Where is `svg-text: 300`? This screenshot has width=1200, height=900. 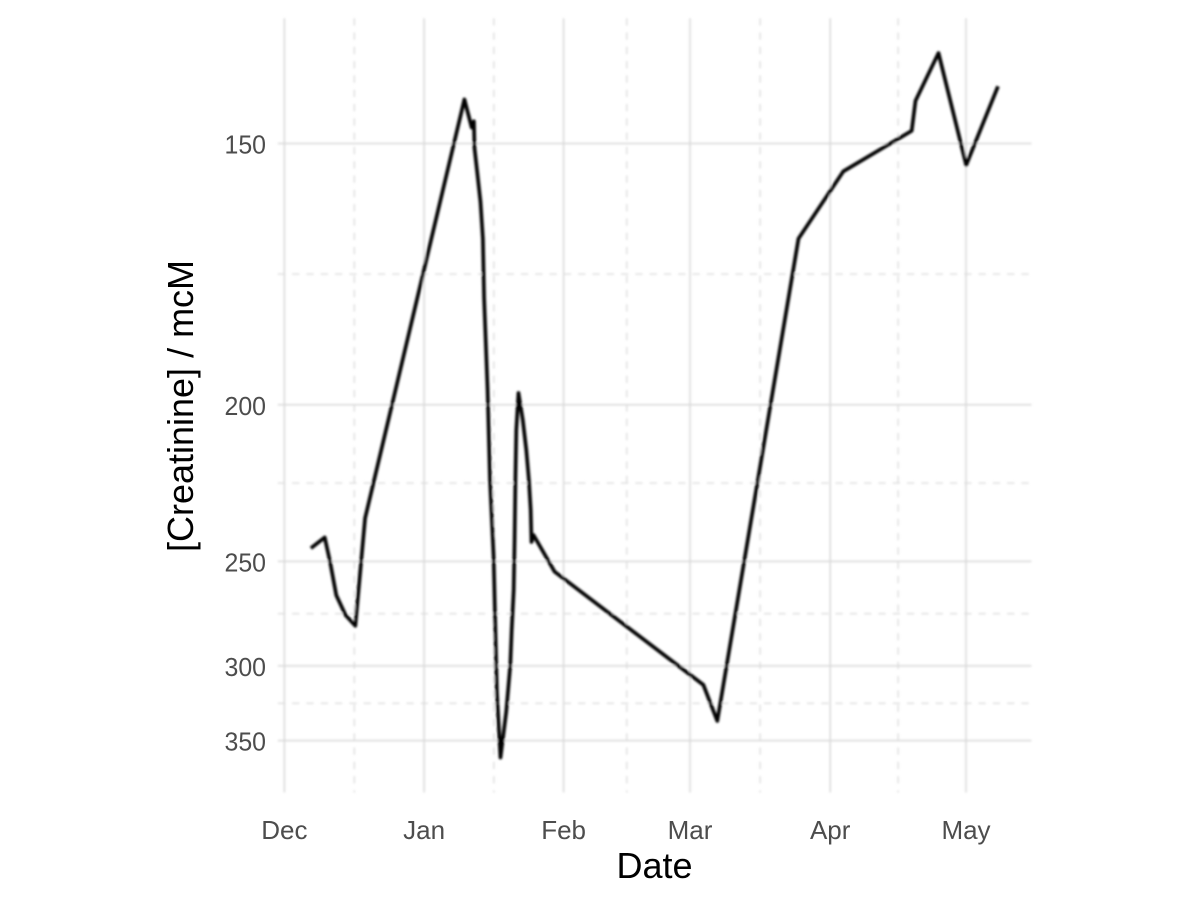
svg-text: 300 is located at coordinates (246, 667).